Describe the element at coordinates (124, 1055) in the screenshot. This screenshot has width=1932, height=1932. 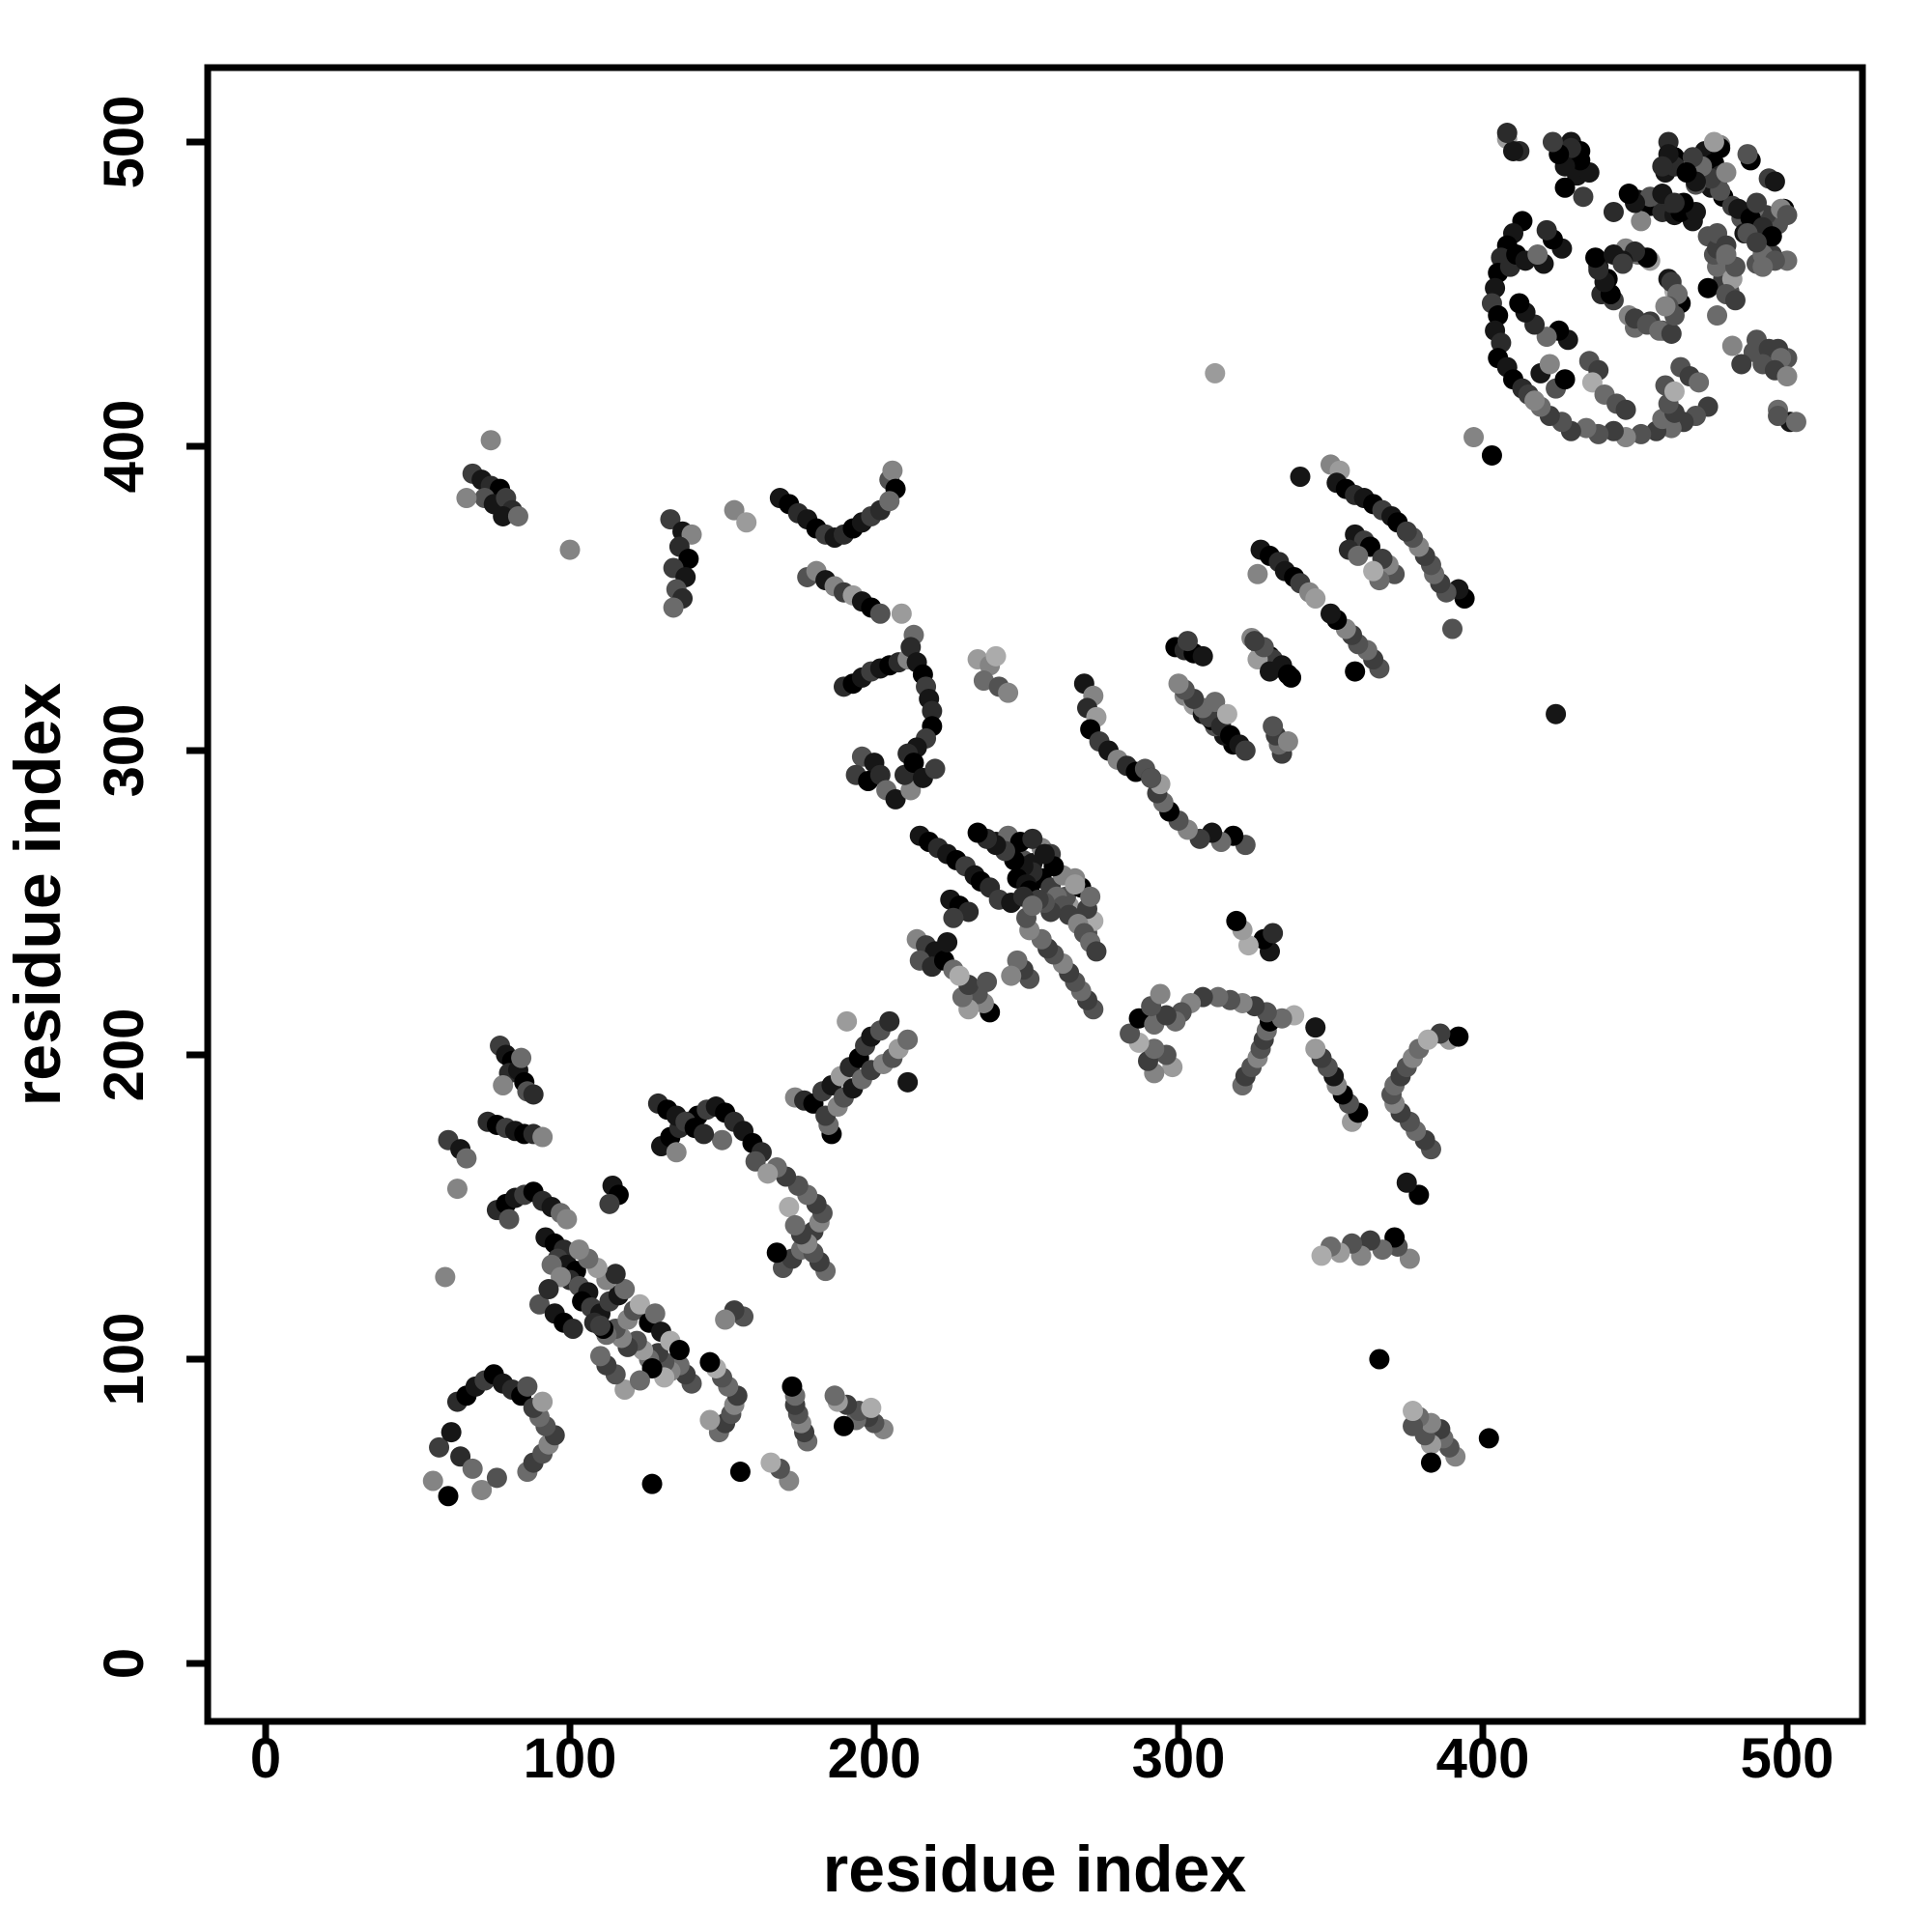
I see `y-axis-tick-label: 200` at that location.